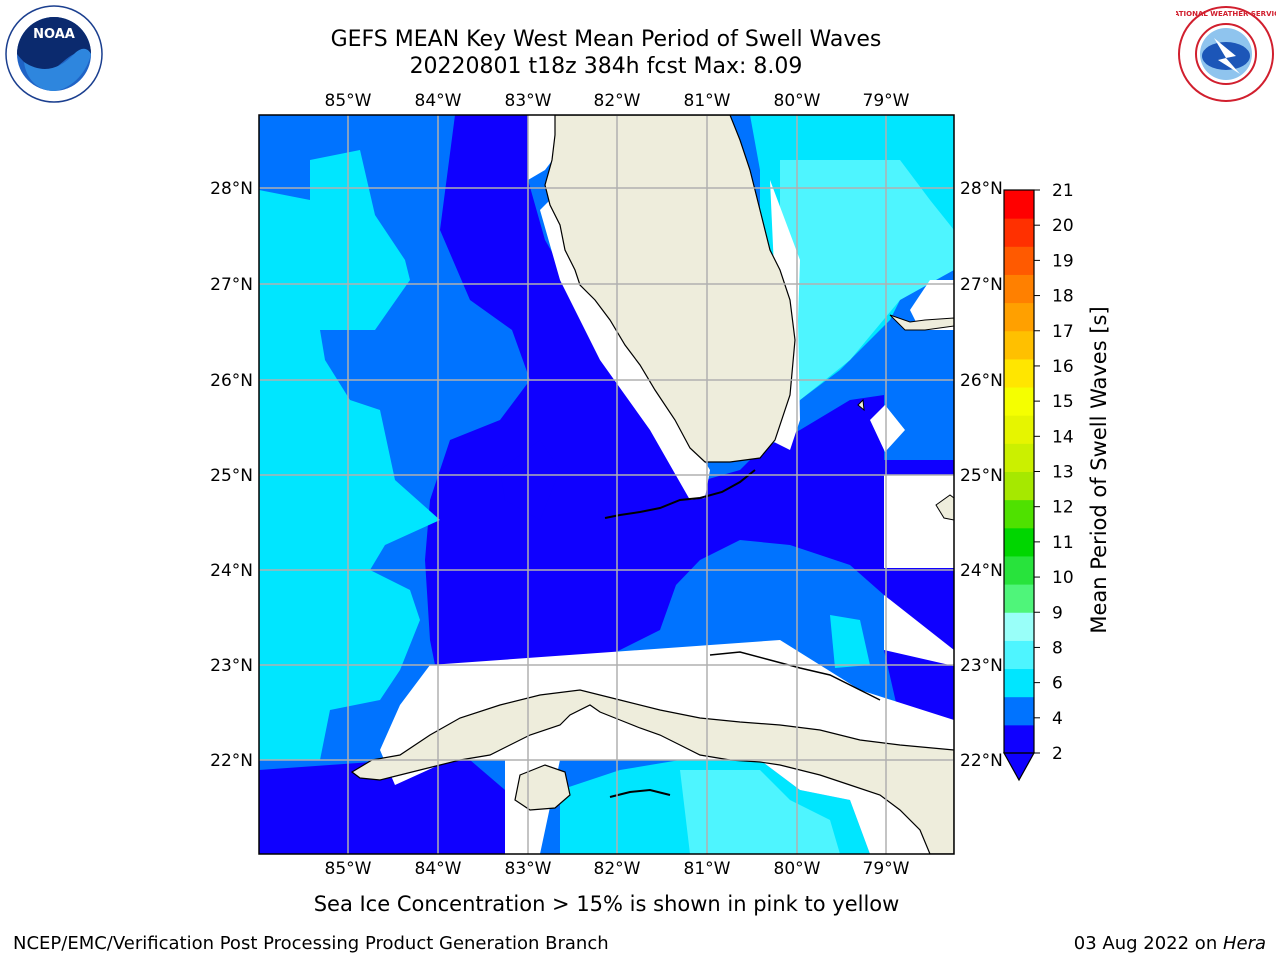  What do you see at coordinates (640, 793) in the screenshot?
I see `cuba-south-cays` at bounding box center [640, 793].